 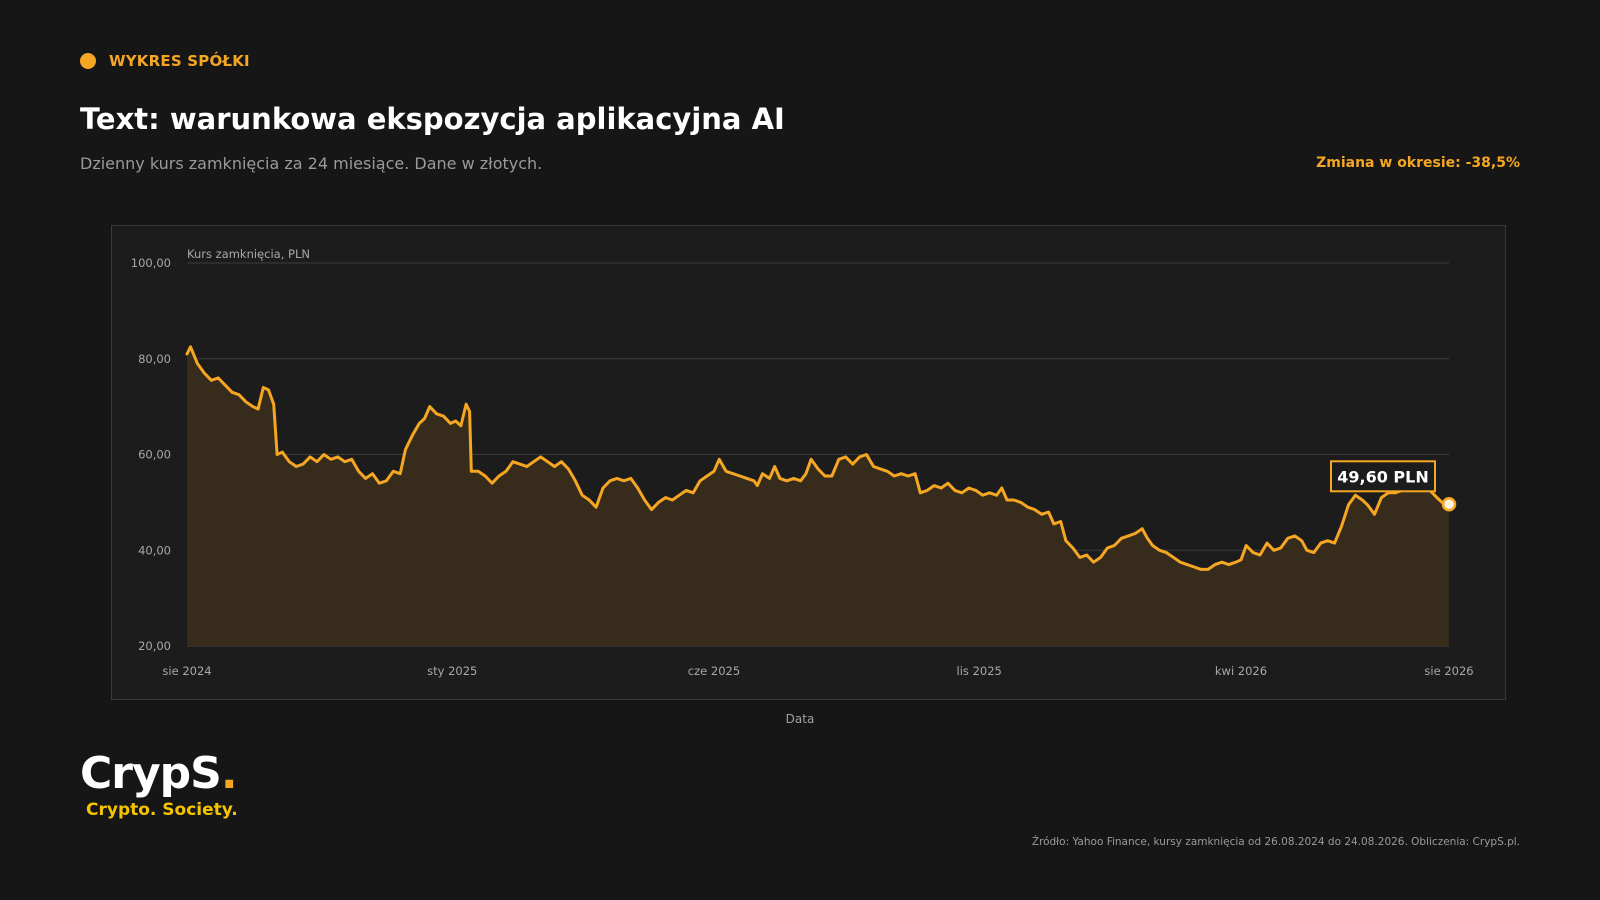 I want to click on y-tick-label: 100,00, so click(x=151, y=263).